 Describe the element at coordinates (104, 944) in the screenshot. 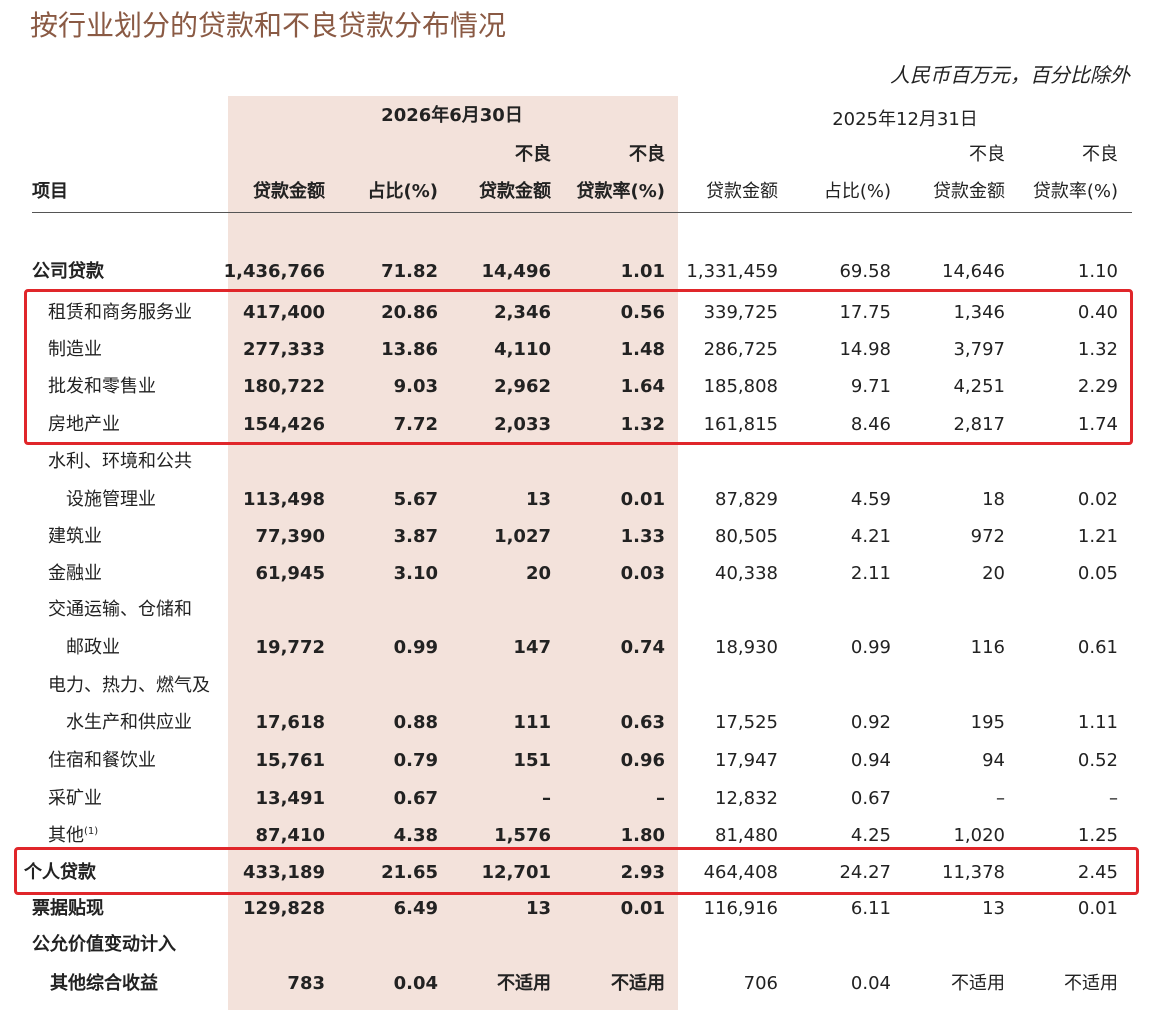

I see `row-label: 公允价值变动计入` at that location.